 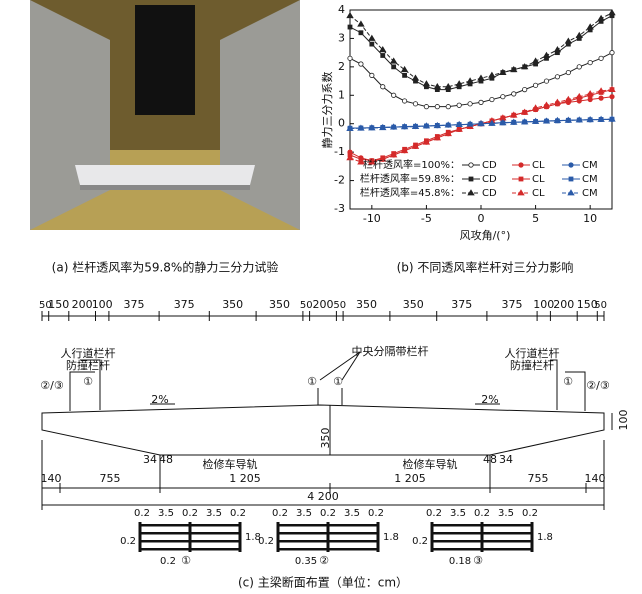 I want to click on y-tick-label: -2, so click(x=339, y=180).